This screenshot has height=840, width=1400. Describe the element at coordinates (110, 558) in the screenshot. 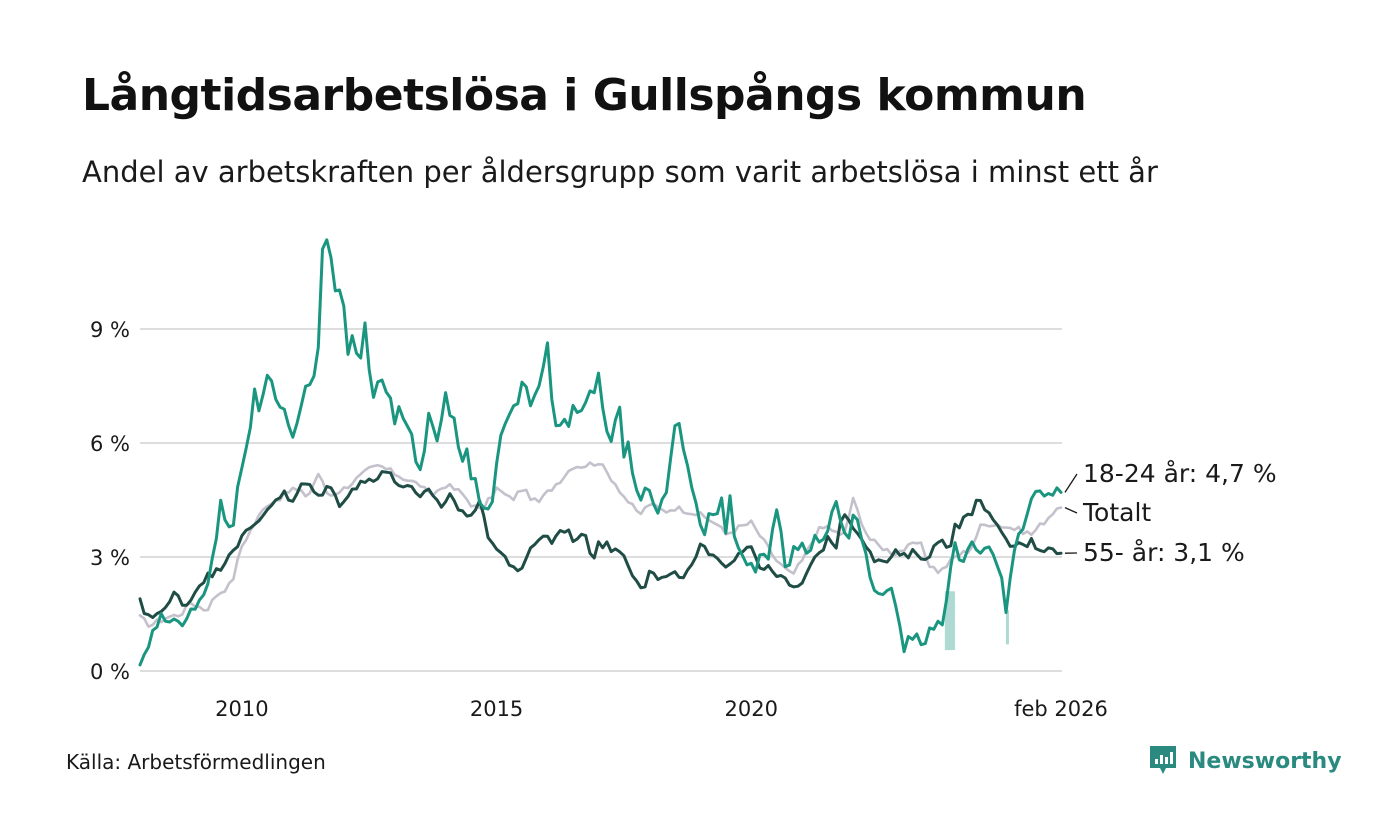

I see `y-tick-label: 3 %` at that location.